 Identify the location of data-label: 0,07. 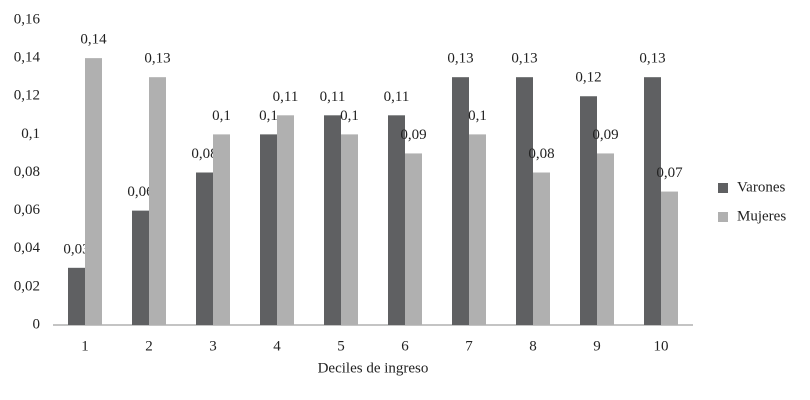
(669, 173).